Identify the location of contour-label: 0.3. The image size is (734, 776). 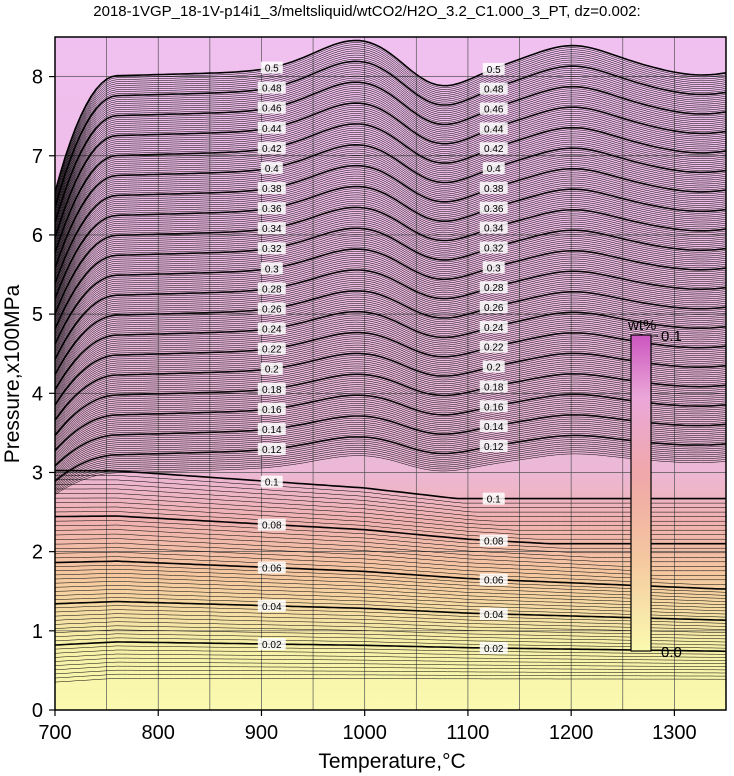
(271, 268).